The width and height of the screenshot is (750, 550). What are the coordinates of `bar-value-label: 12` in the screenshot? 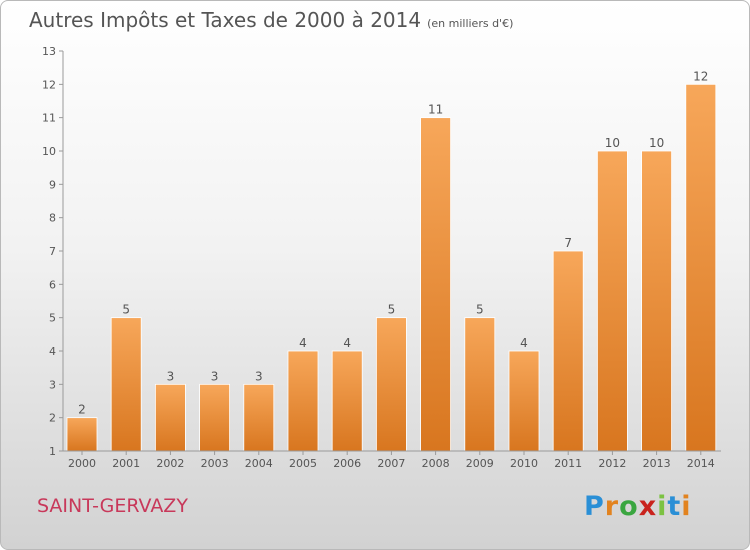 It's located at (700, 76).